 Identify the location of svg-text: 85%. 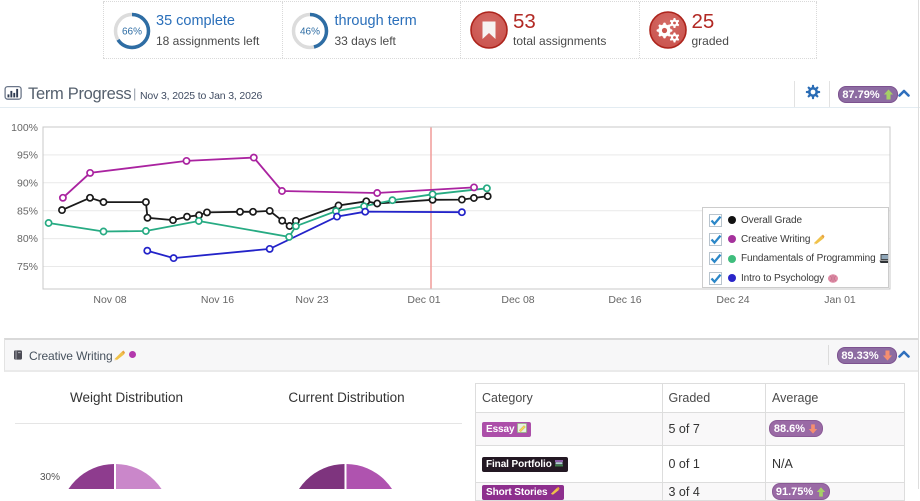
(27, 211).